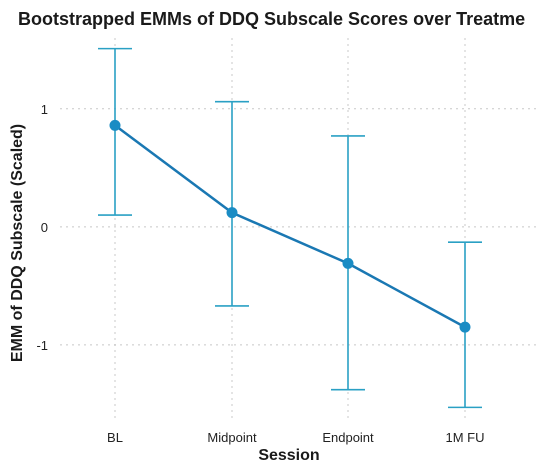 Image resolution: width=550 pixels, height=469 pixels. I want to click on y-tick-label: 0, so click(44, 227).